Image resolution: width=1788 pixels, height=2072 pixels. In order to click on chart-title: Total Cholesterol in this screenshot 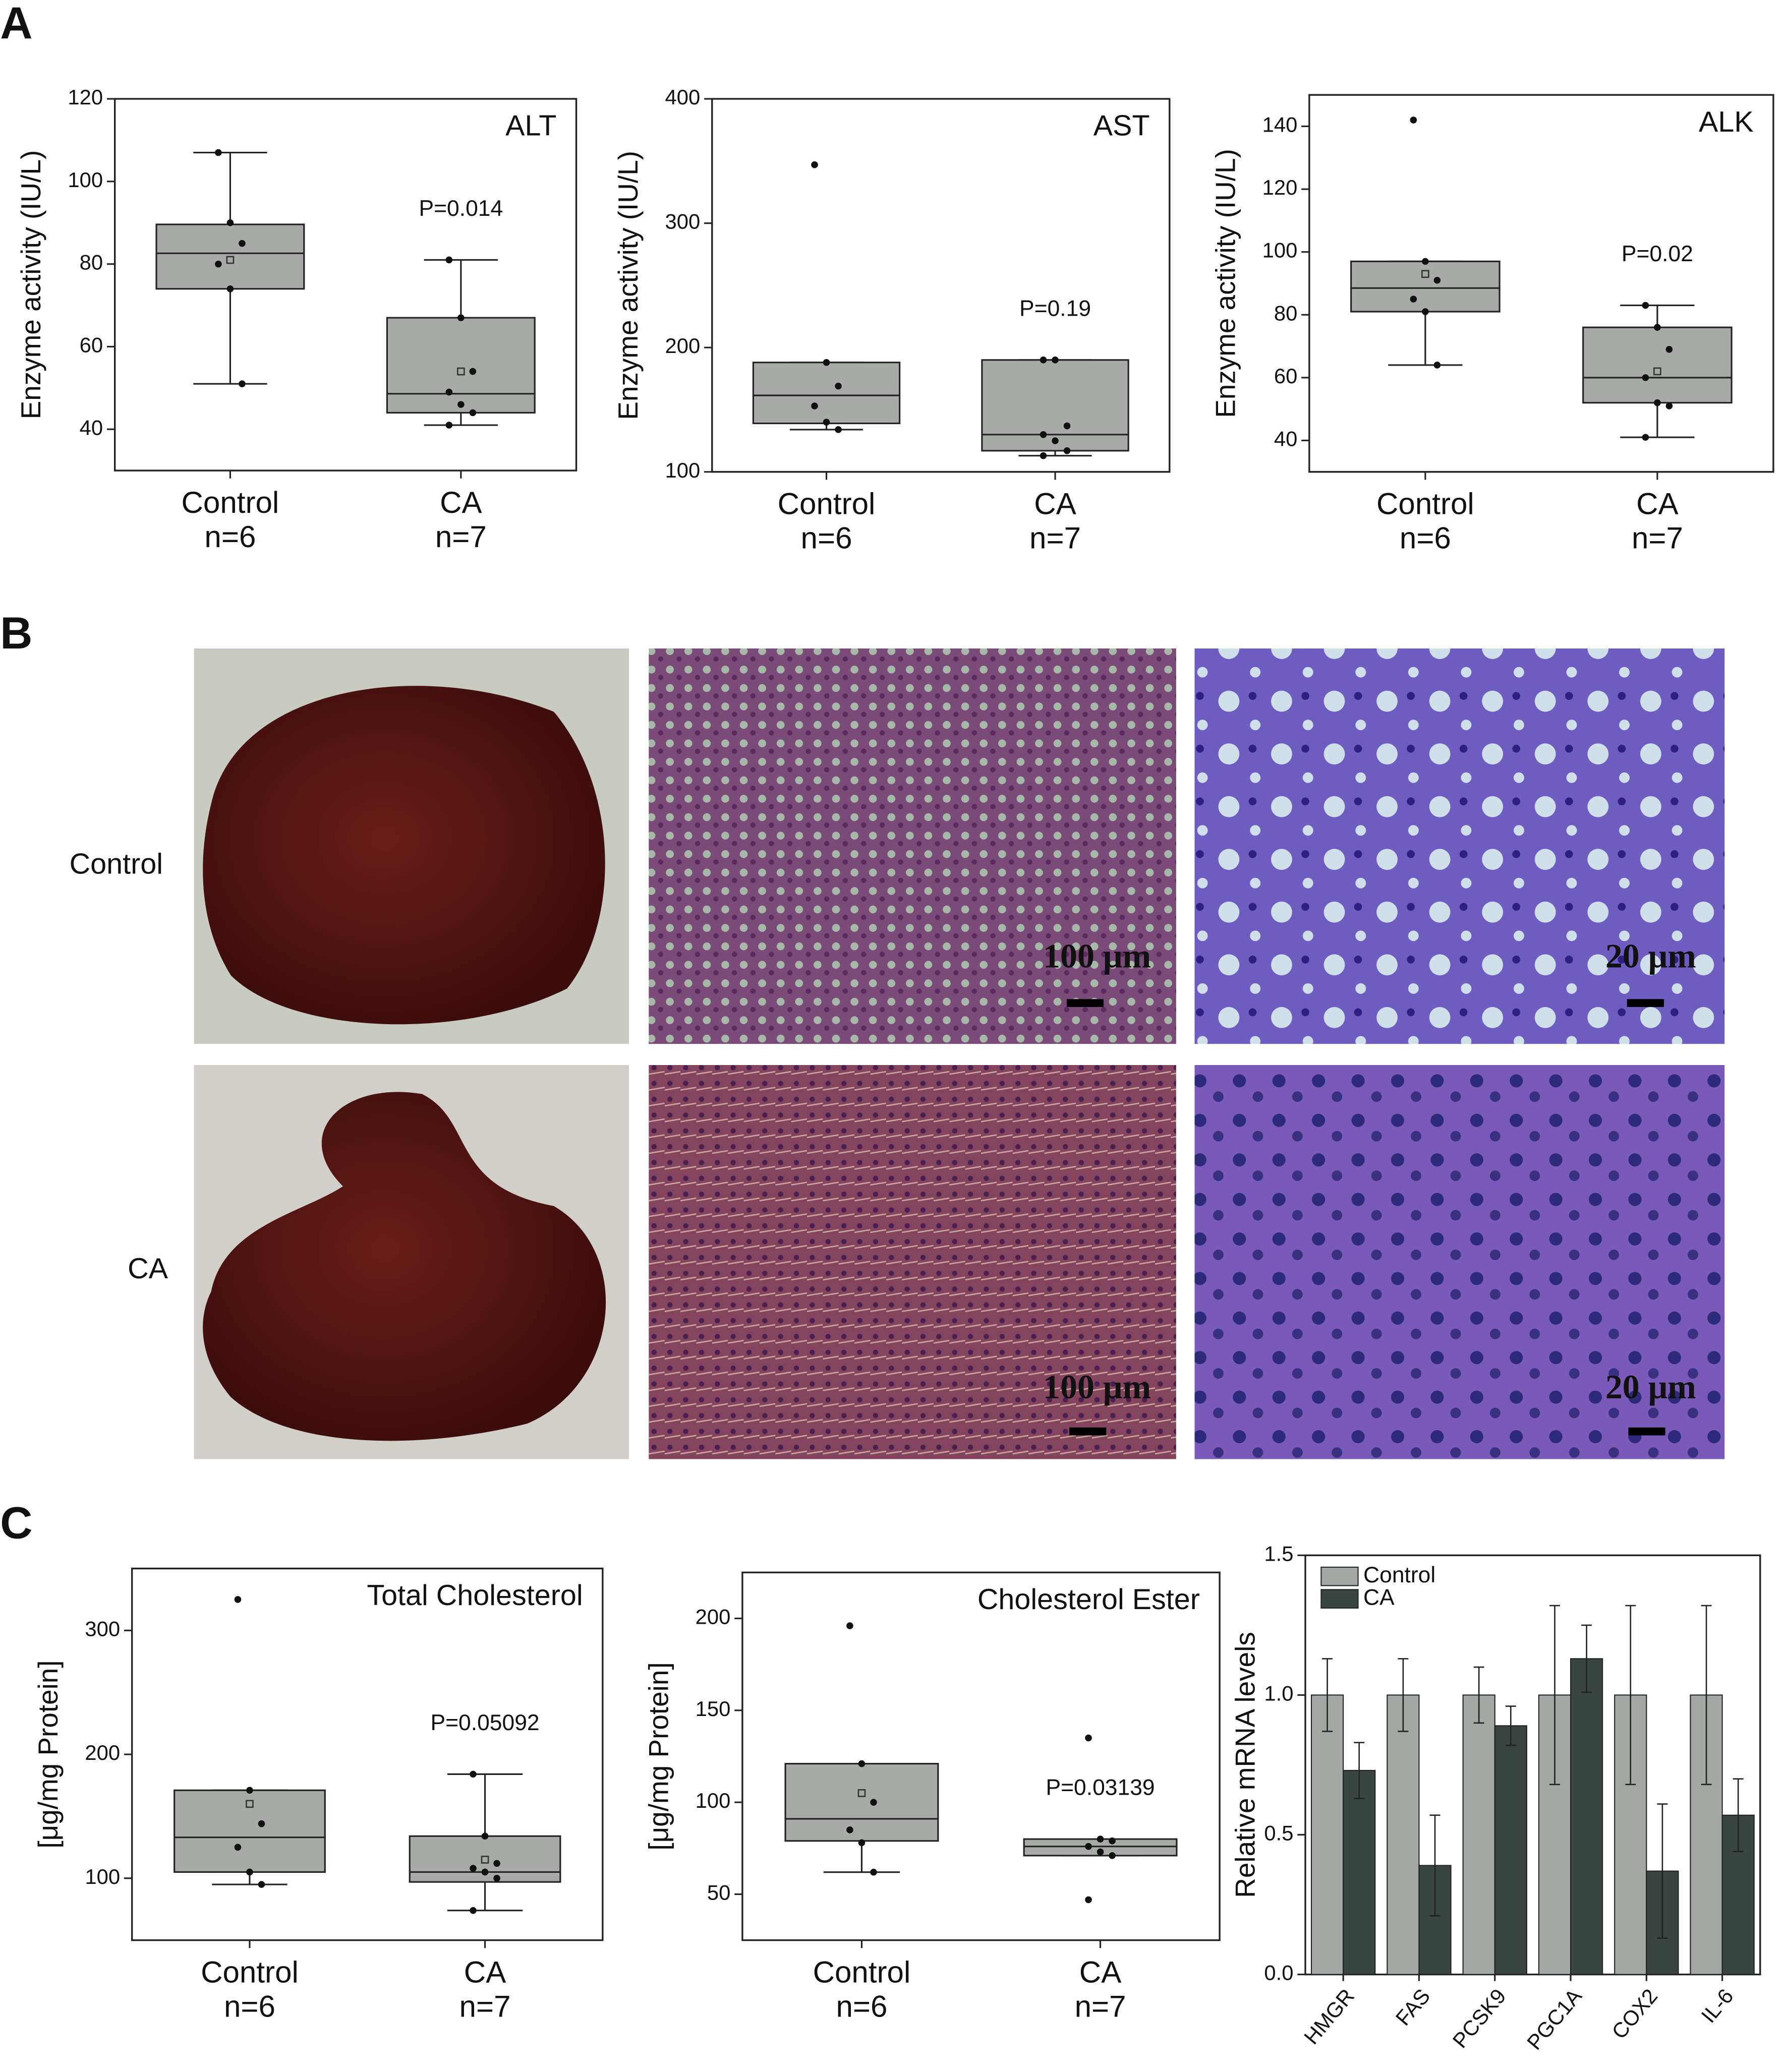, I will do `click(475, 1595)`.